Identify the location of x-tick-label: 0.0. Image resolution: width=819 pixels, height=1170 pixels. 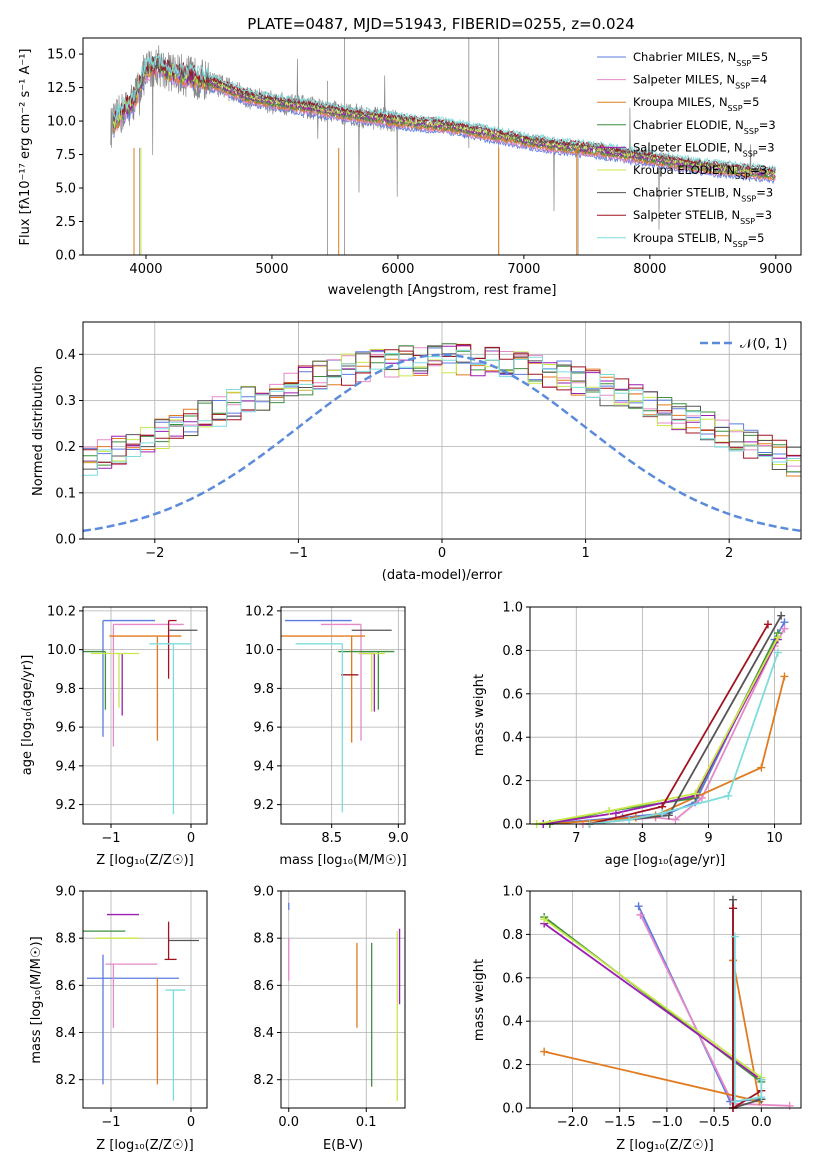
(761, 1122).